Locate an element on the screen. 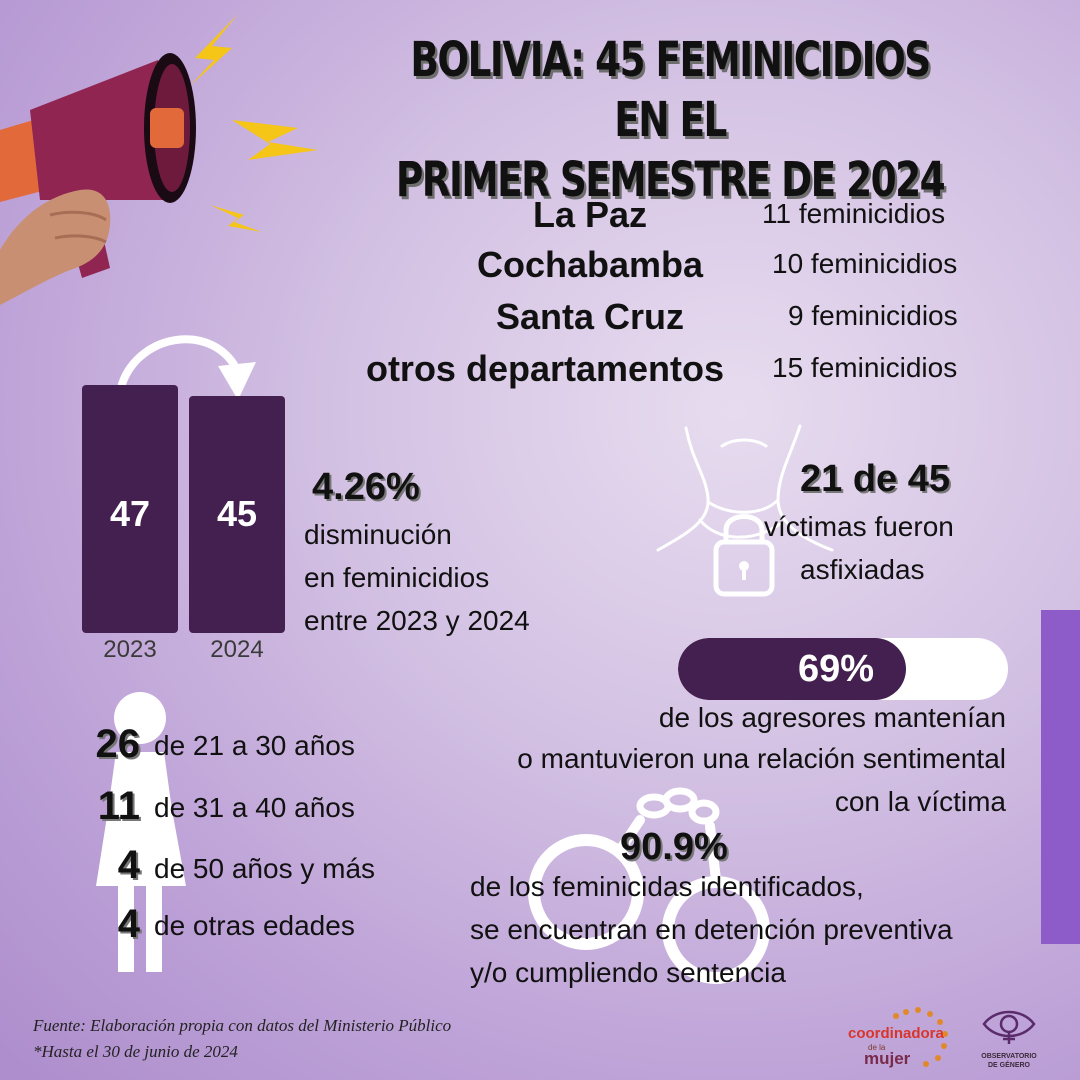 The height and width of the screenshot is (1080, 1080). megaphone-icon is located at coordinates (159, 159).